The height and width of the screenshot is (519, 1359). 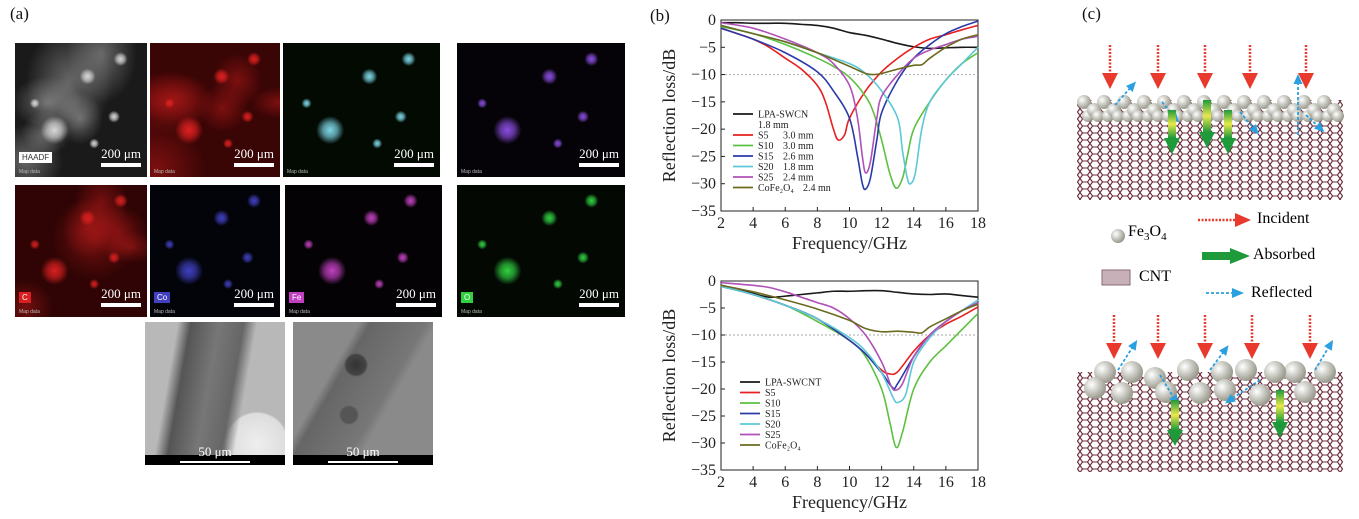 I want to click on legend-reflected-label: Reflected, so click(x=1282, y=292).